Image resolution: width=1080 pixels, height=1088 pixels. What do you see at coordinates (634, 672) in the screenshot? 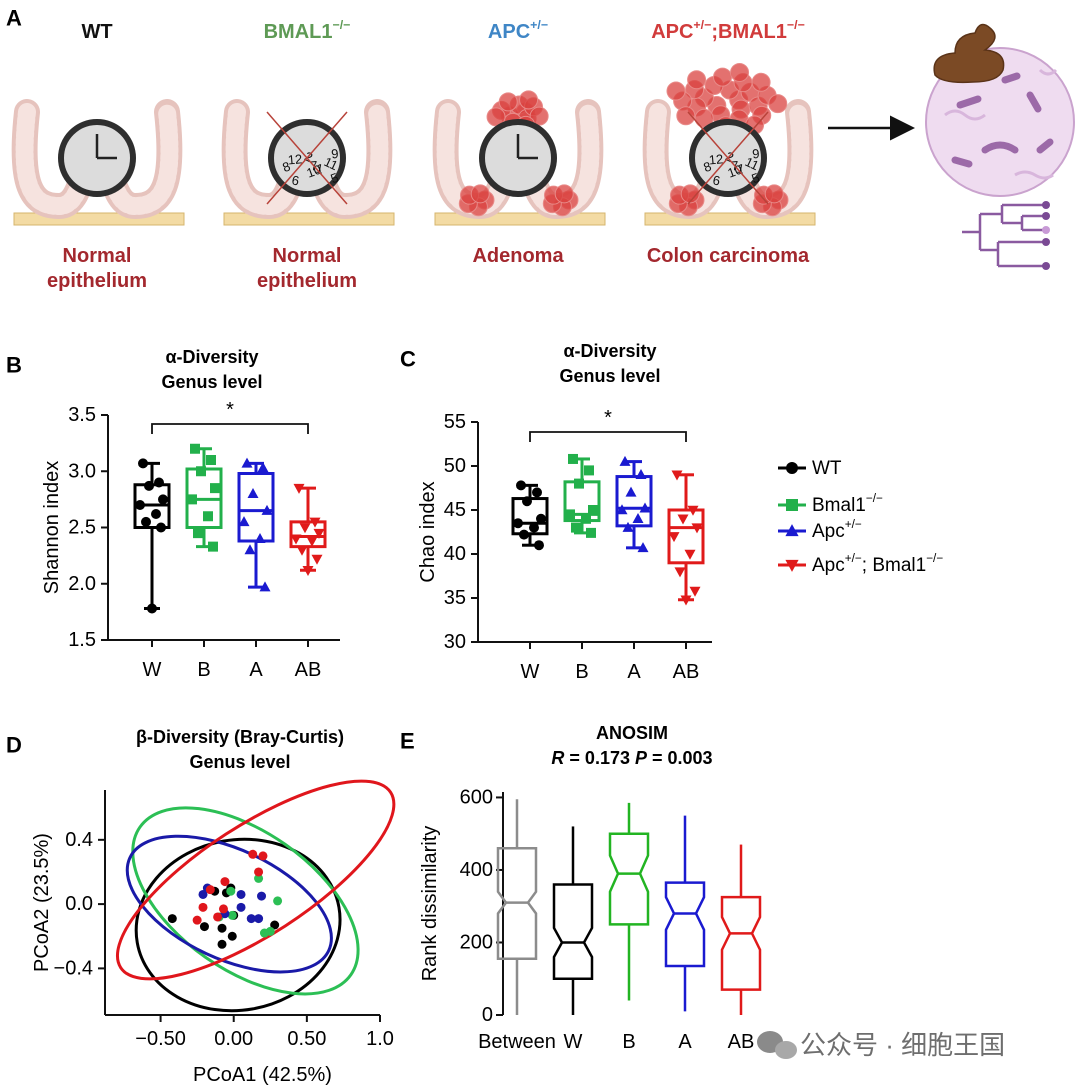
I see `x-tick-label: A` at bounding box center [634, 672].